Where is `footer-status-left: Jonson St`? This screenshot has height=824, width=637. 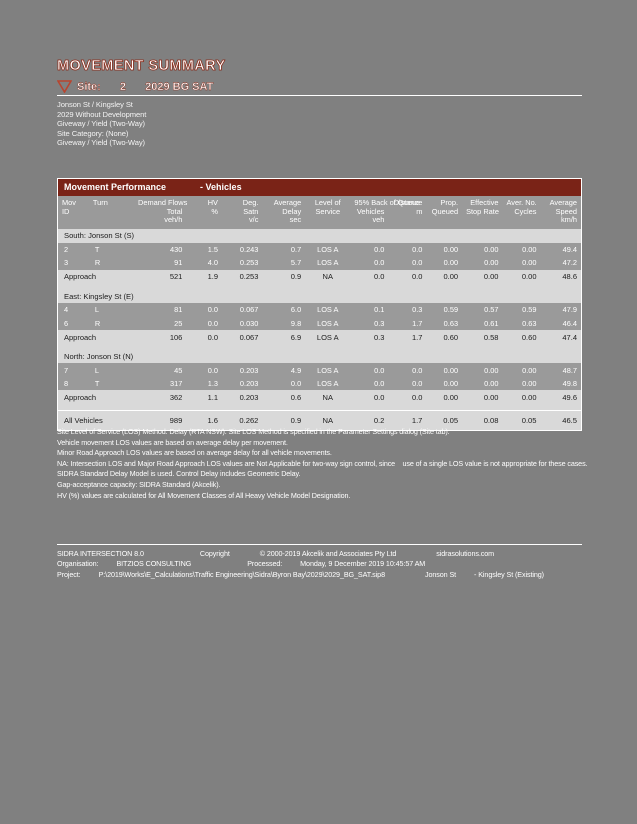
footer-status-left: Jonson St is located at coordinates (440, 574).